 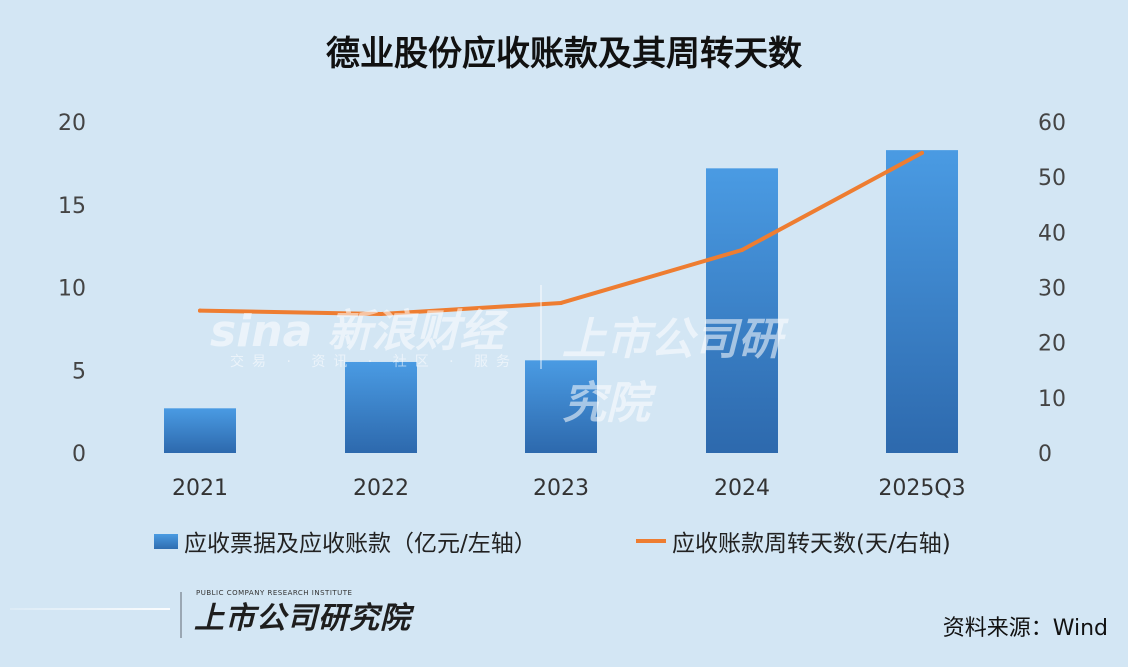 What do you see at coordinates (564, 541) in the screenshot?
I see `legend: 应收票据及应收账款（亿元/左轴） 应收账款周转天数(天/右轴)` at bounding box center [564, 541].